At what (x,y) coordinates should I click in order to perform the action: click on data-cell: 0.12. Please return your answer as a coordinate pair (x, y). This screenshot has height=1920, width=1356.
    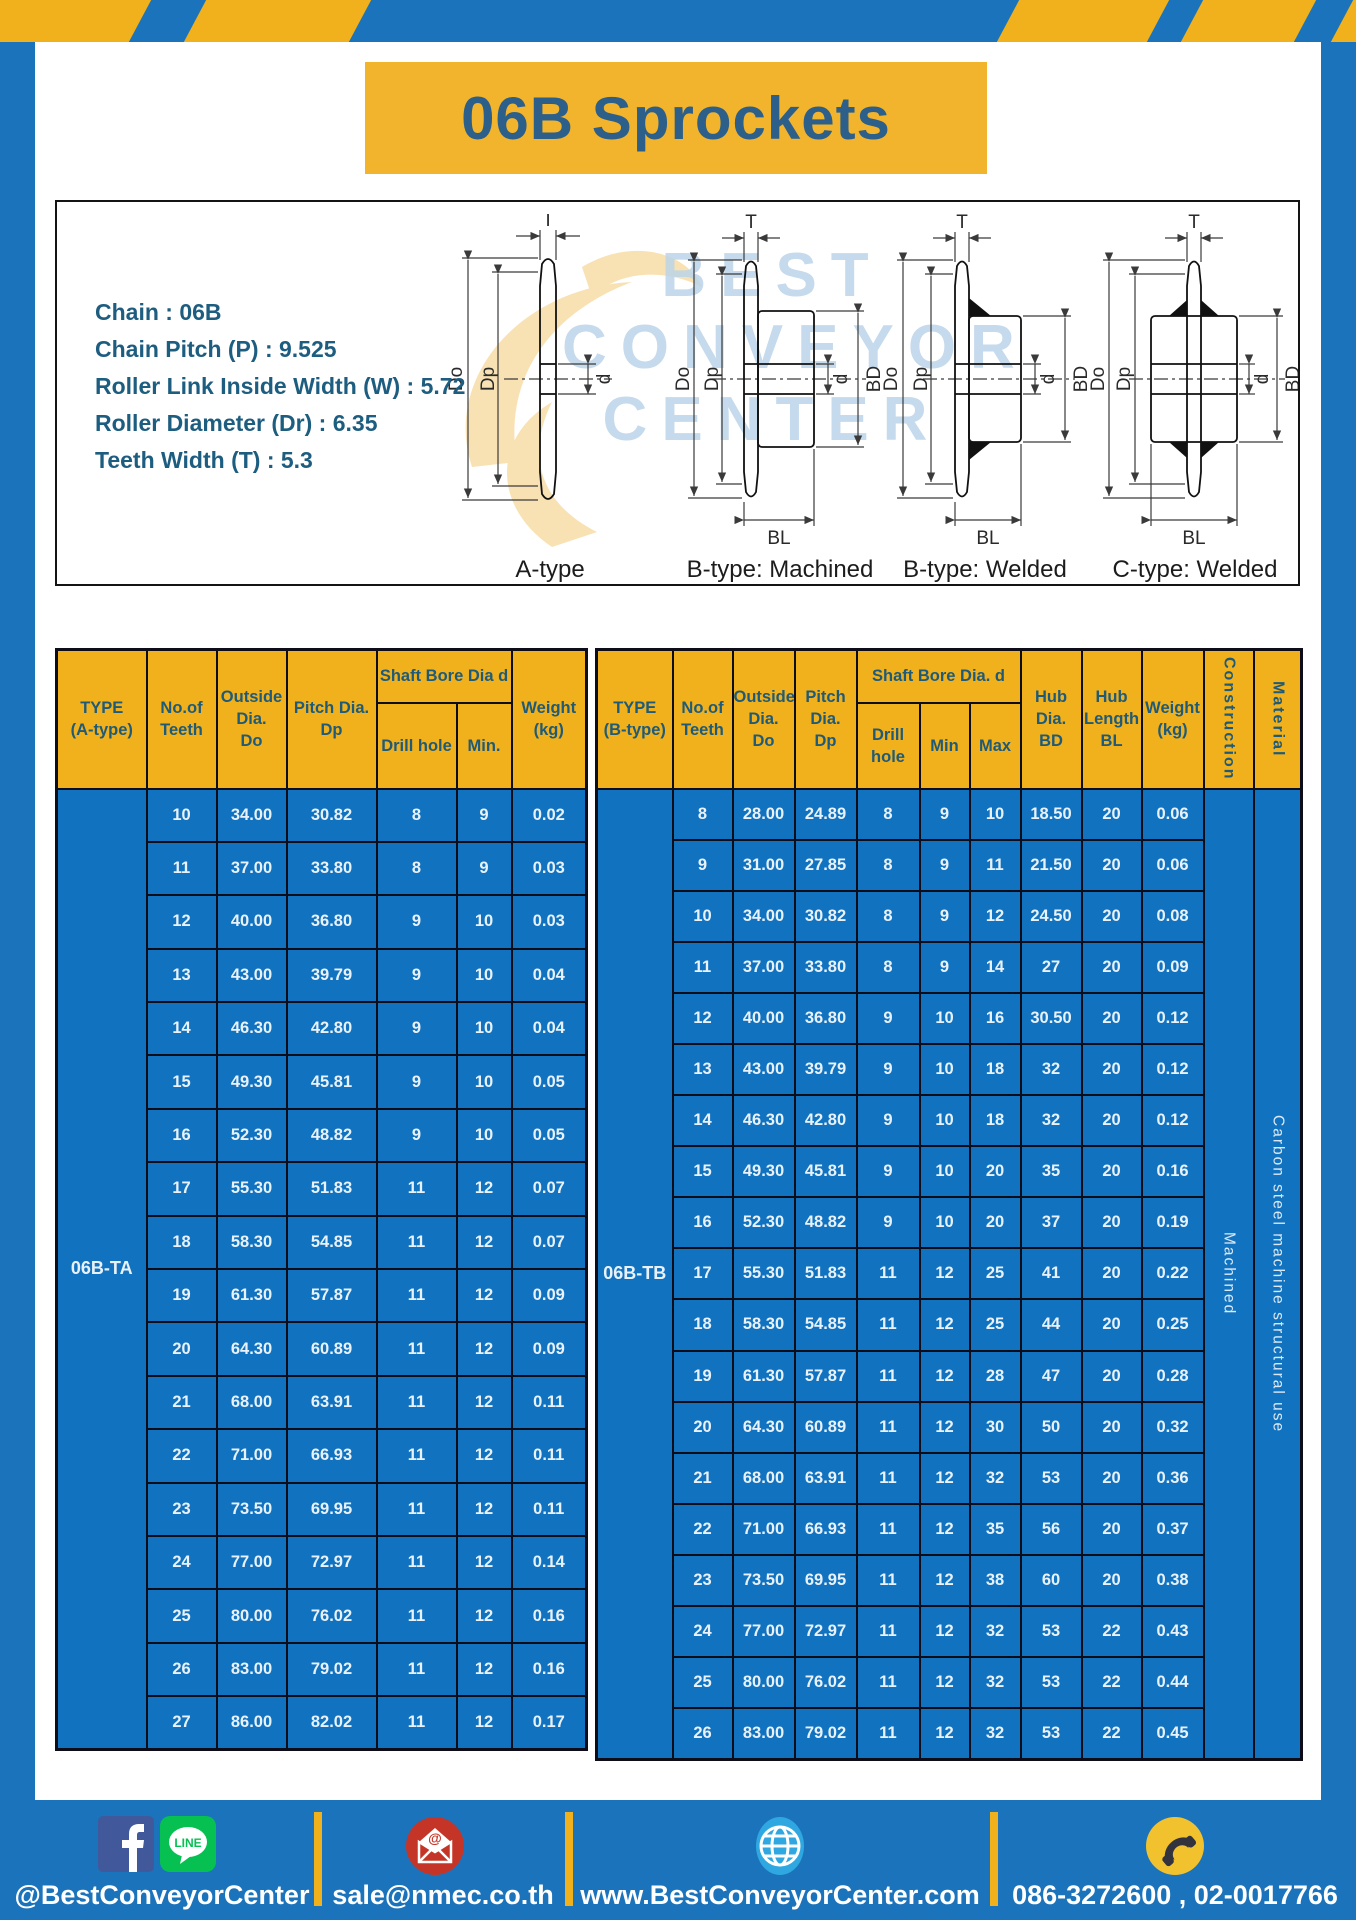
    Looking at the image, I should click on (1172, 1121).